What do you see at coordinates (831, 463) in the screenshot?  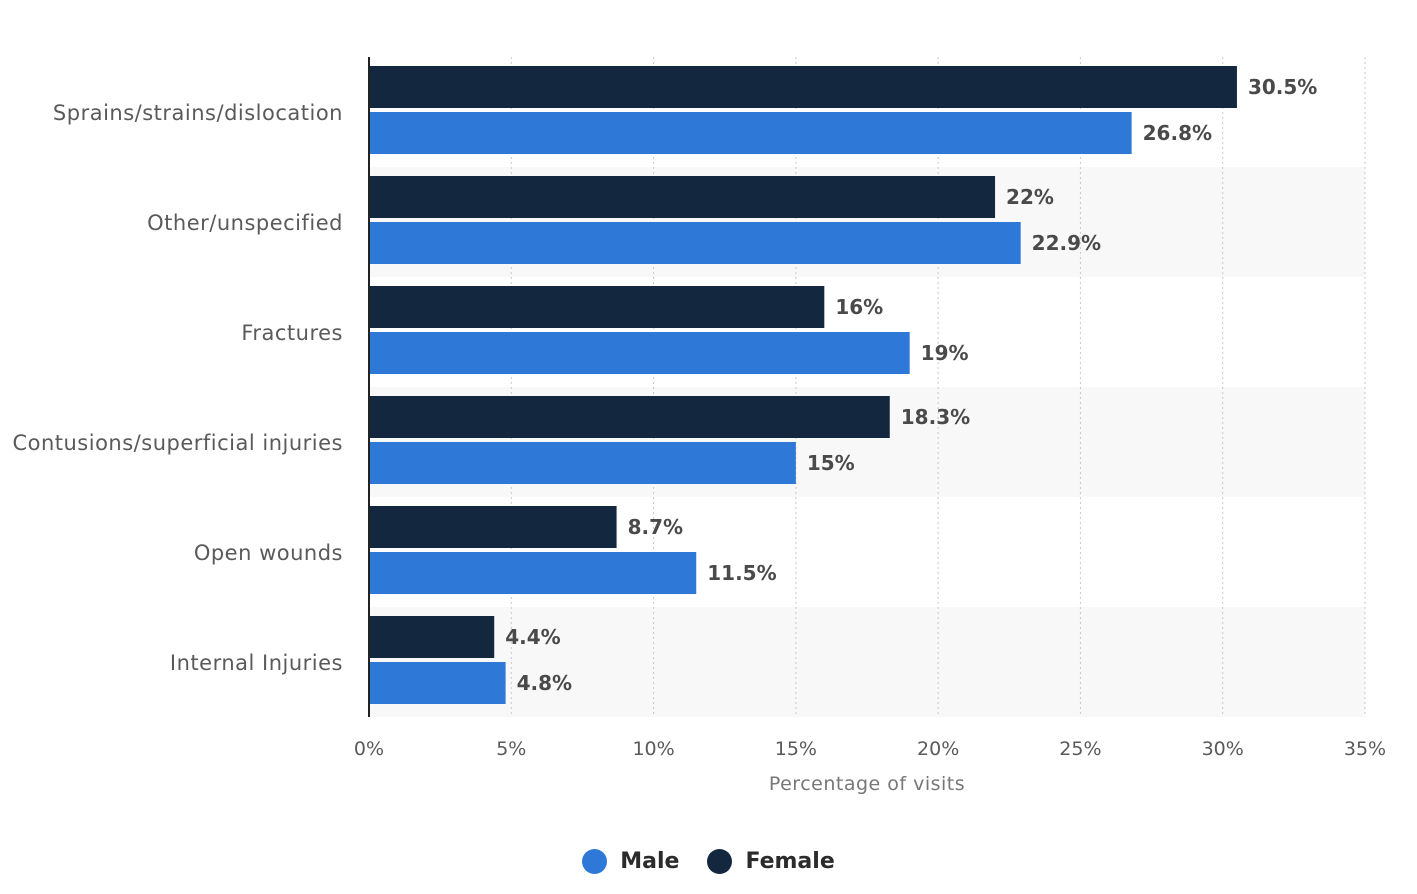 I see `data-label: 15%` at bounding box center [831, 463].